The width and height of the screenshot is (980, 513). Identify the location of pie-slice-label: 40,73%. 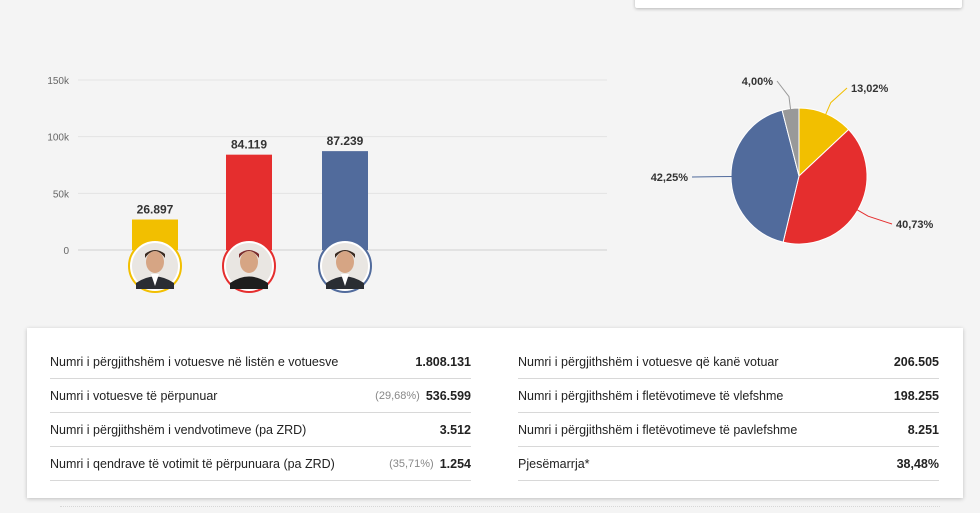
(915, 225).